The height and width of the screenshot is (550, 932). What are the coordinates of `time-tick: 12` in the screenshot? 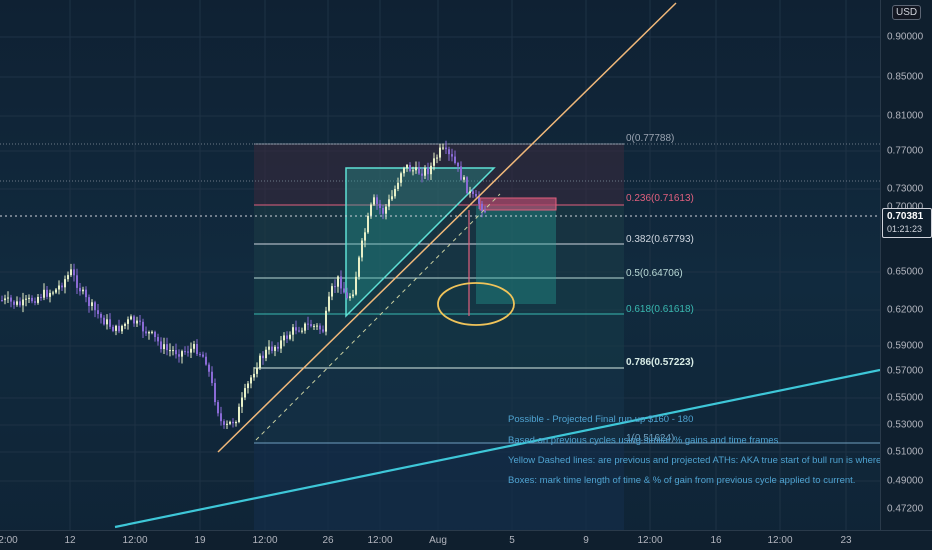 It's located at (70, 540).